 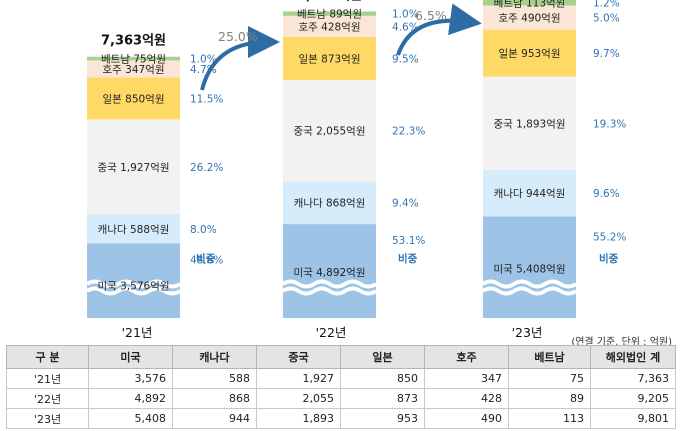 I want to click on table-cell: '22년, so click(x=47, y=398).